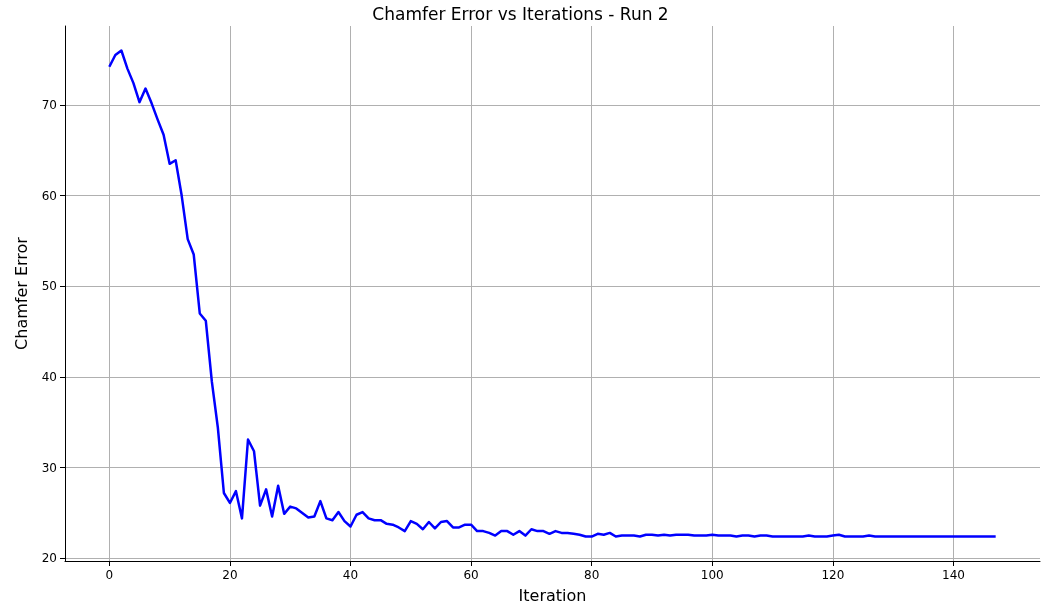  What do you see at coordinates (230, 575) in the screenshot?
I see `x-tick-label: 20` at bounding box center [230, 575].